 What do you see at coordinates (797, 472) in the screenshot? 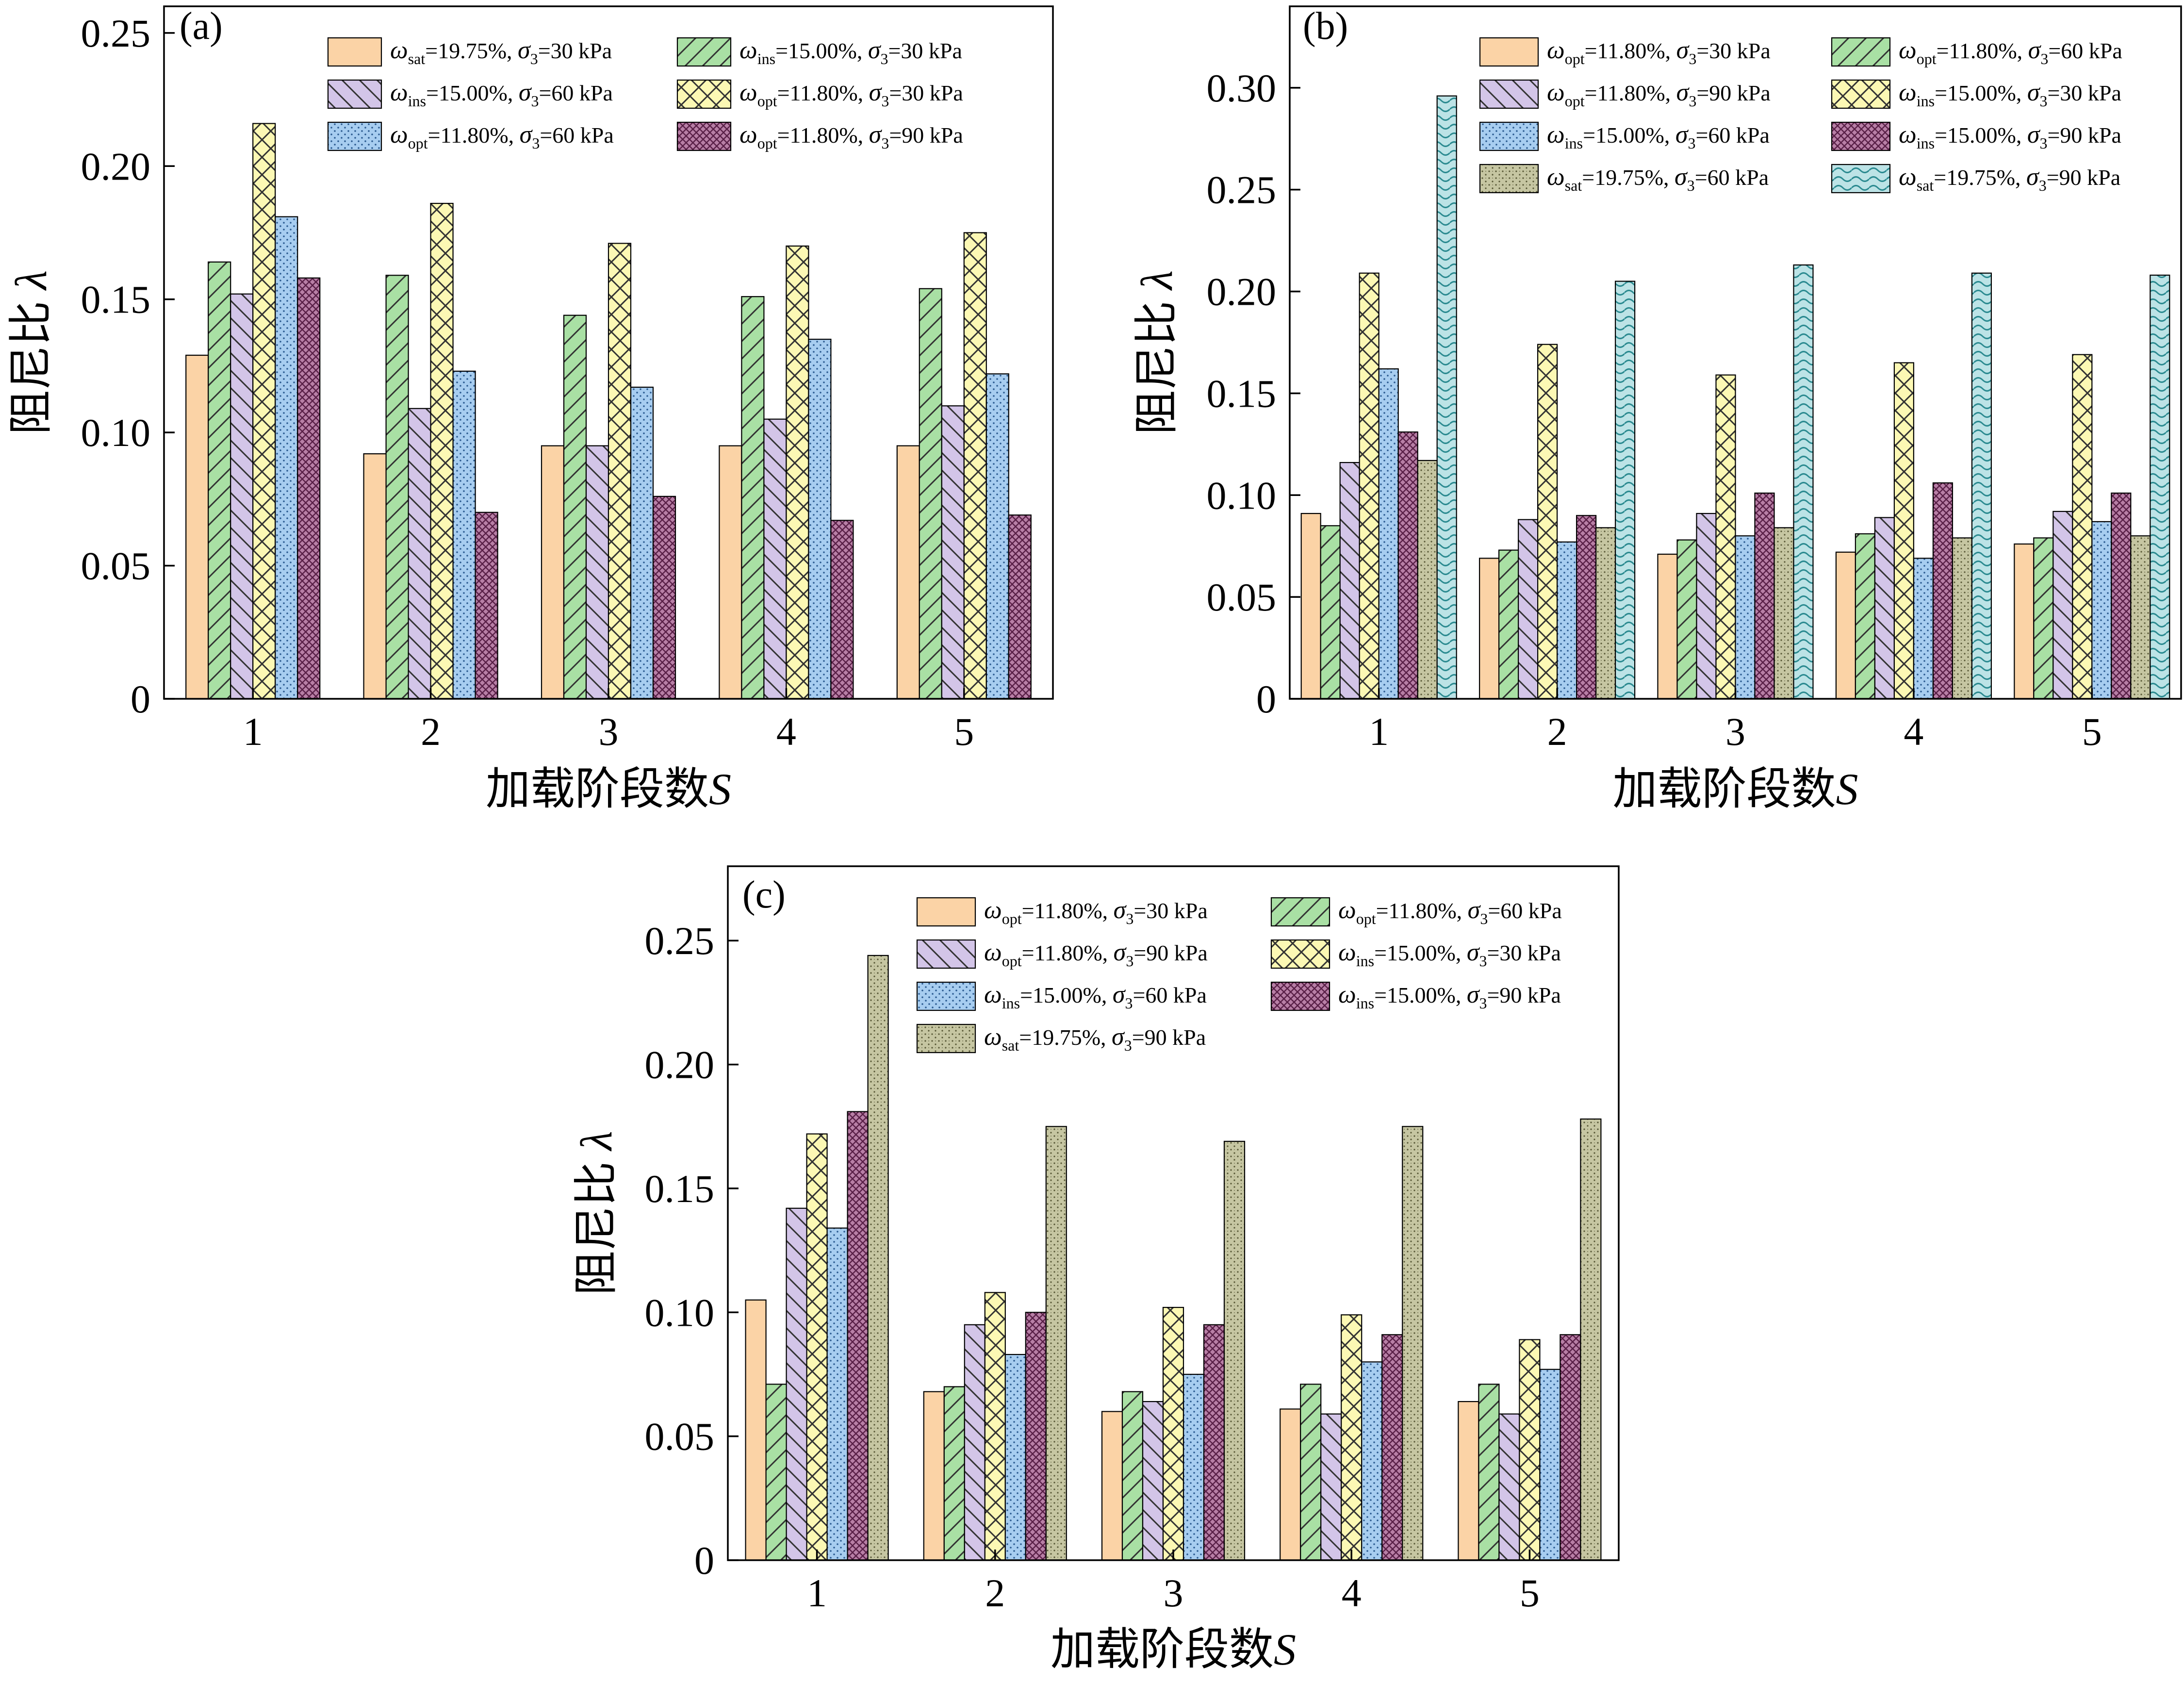
I see `bar-a-s4-c4` at bounding box center [797, 472].